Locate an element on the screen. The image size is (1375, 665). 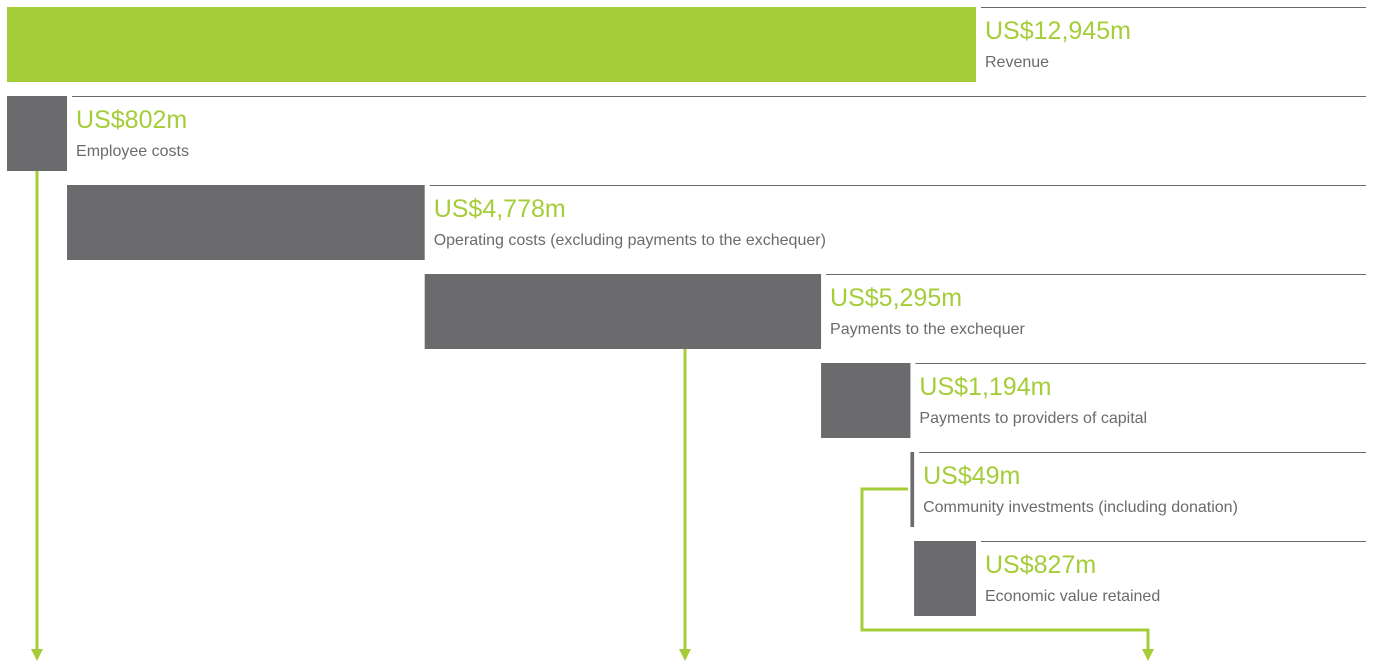
value-label: US$827m is located at coordinates (1040, 565).